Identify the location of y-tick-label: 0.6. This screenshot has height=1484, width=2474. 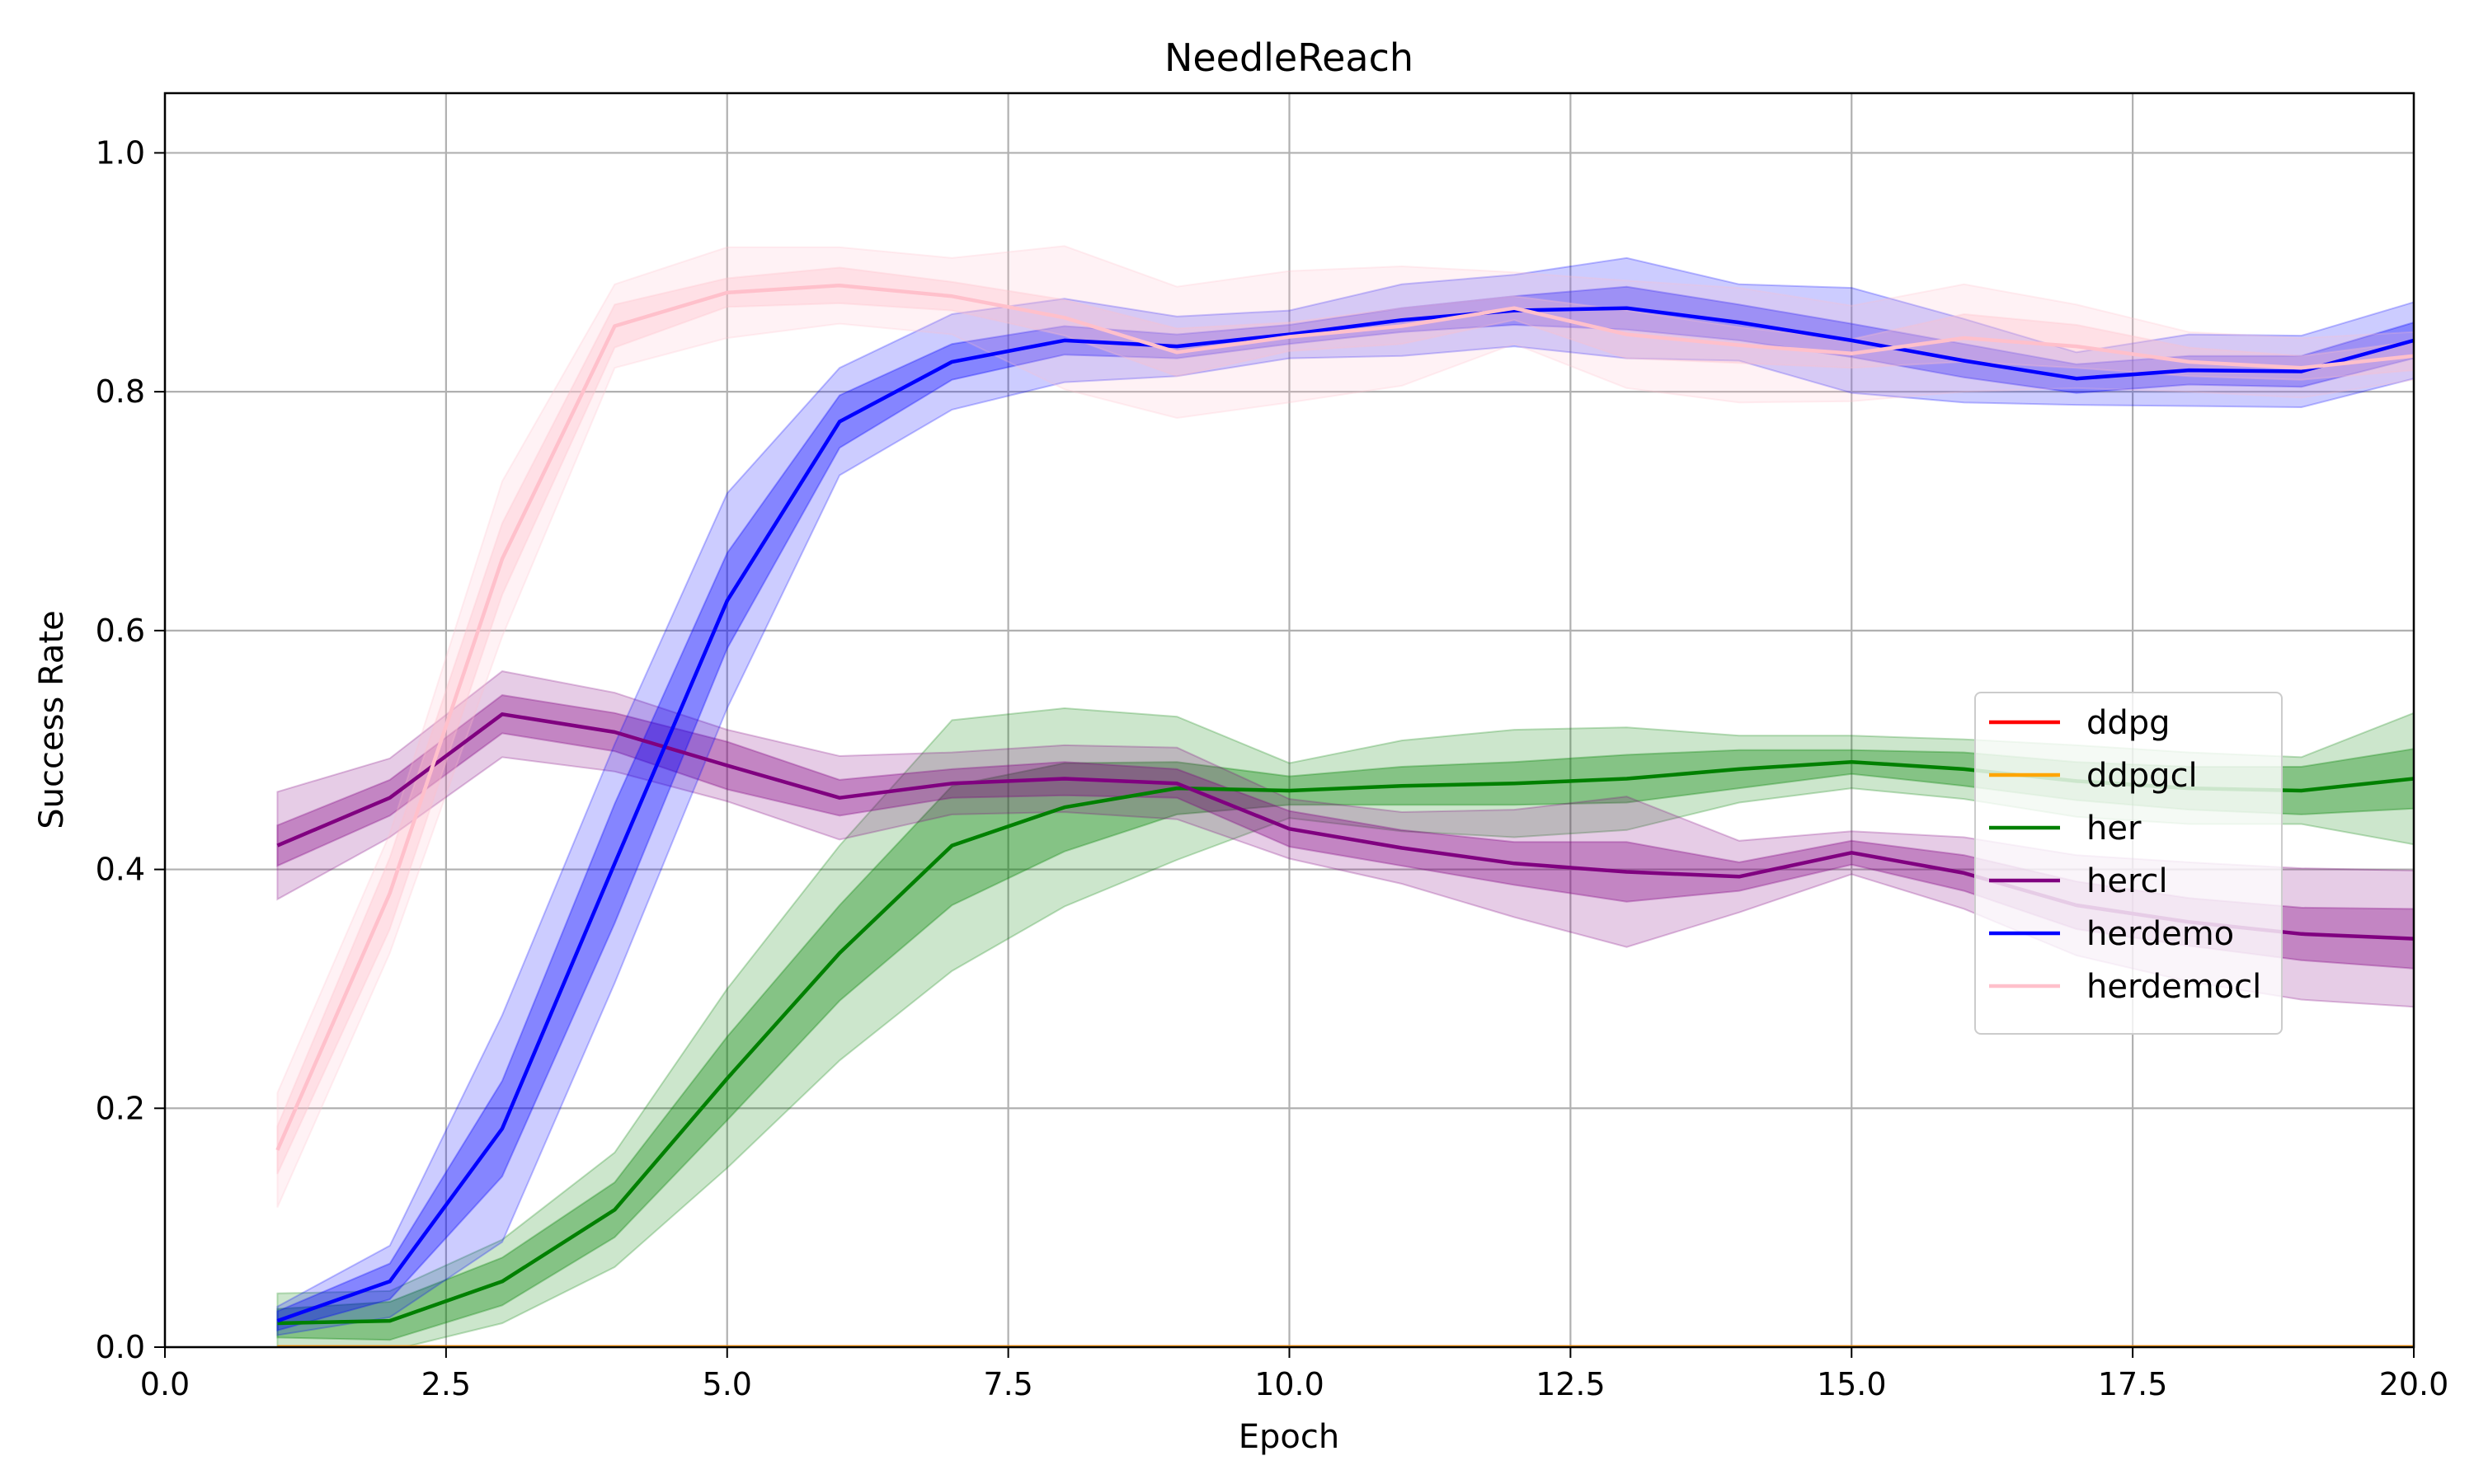
(120, 631).